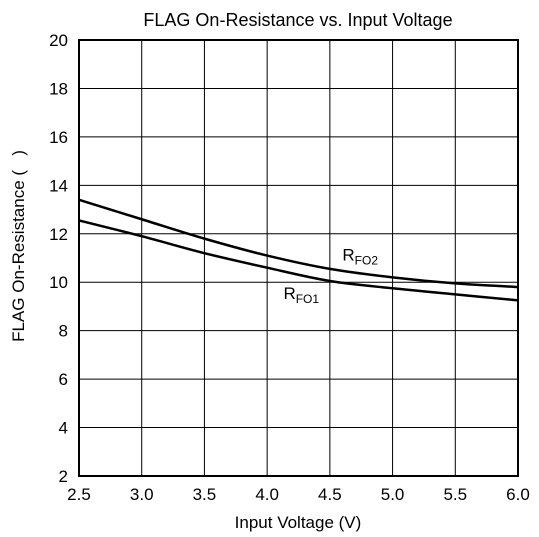  What do you see at coordinates (298, 522) in the screenshot?
I see `x-axis-label: Input Voltage (V)` at bounding box center [298, 522].